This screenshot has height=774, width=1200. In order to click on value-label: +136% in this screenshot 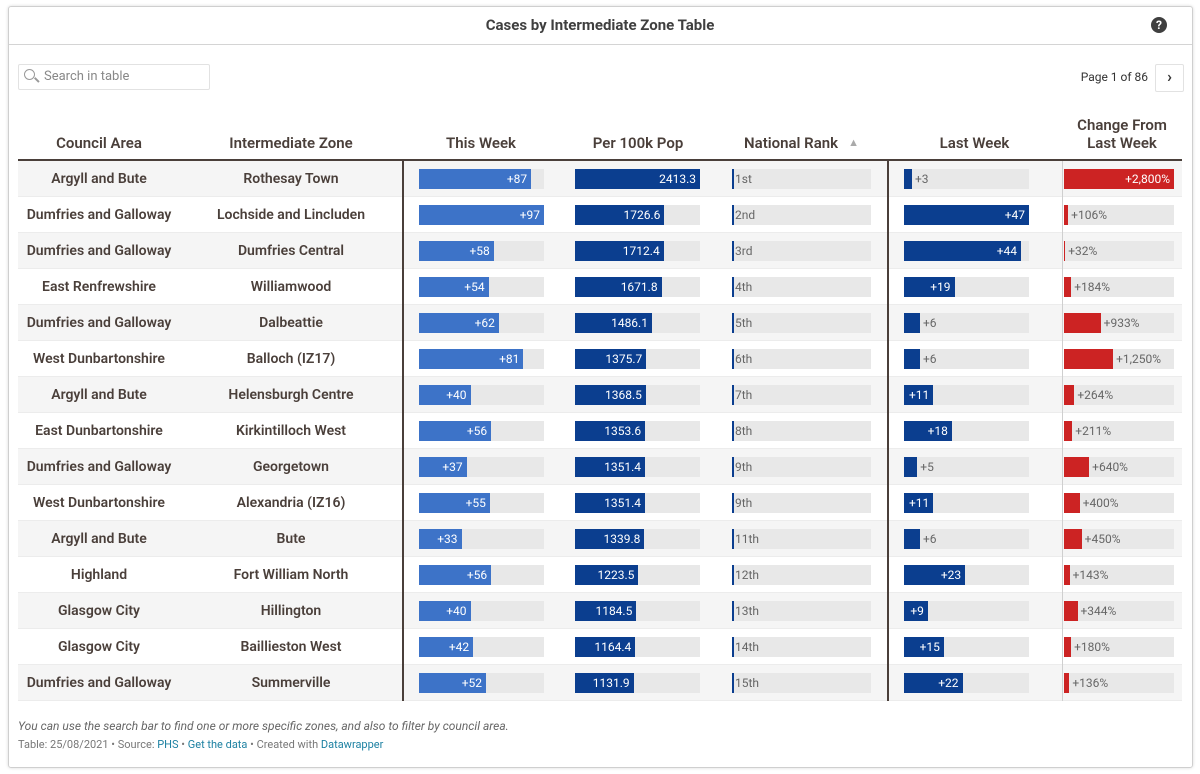, I will do `click(1090, 683)`.